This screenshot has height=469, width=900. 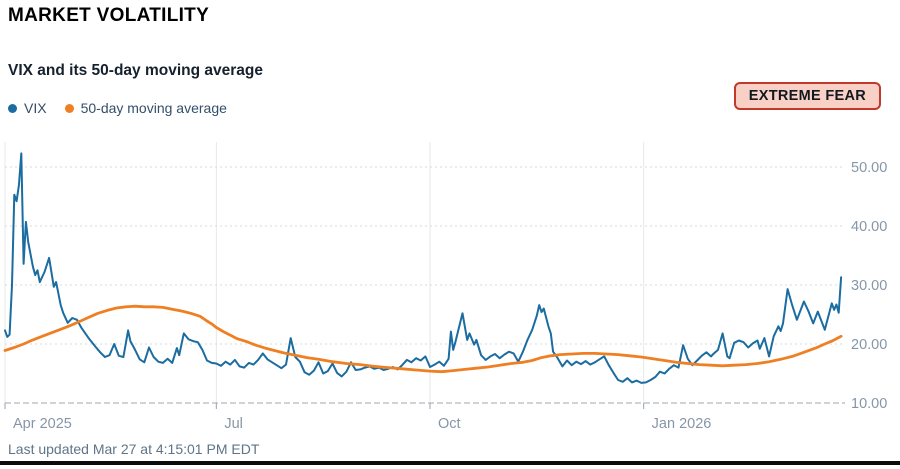 I want to click on series-line-50-day-moving-average, so click(x=423, y=339).